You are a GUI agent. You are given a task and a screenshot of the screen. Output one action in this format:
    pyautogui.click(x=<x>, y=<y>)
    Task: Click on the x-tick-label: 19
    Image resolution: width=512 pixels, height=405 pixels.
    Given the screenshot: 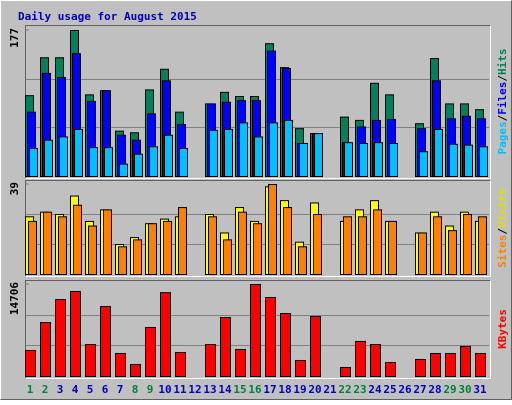 What is the action you would take?
    pyautogui.click(x=299, y=389)
    